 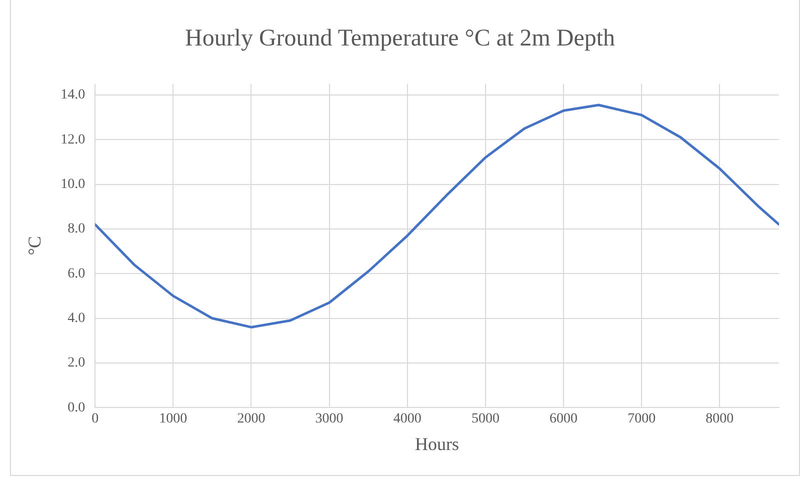 What do you see at coordinates (73, 184) in the screenshot?
I see `y-tick-label: 10.0` at bounding box center [73, 184].